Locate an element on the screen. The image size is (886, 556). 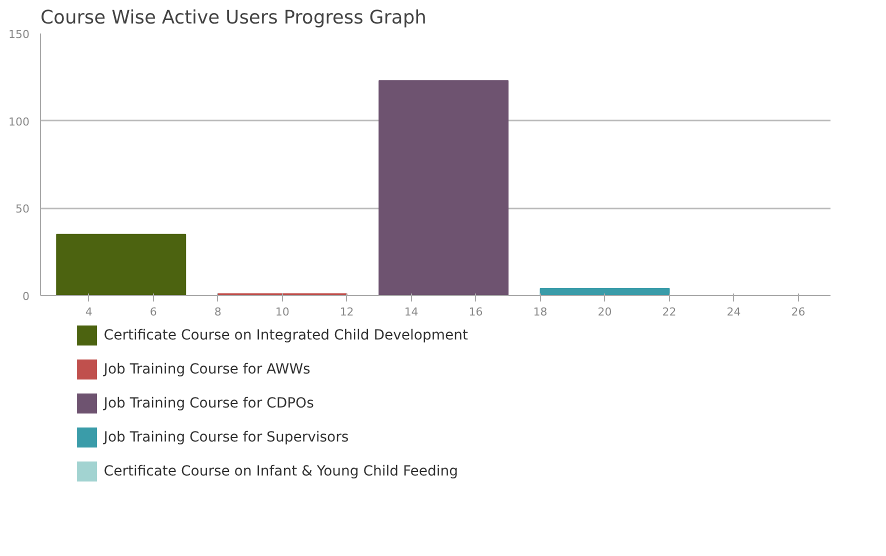
legend-label: Job Training Course for Supervisors is located at coordinates (225, 438).